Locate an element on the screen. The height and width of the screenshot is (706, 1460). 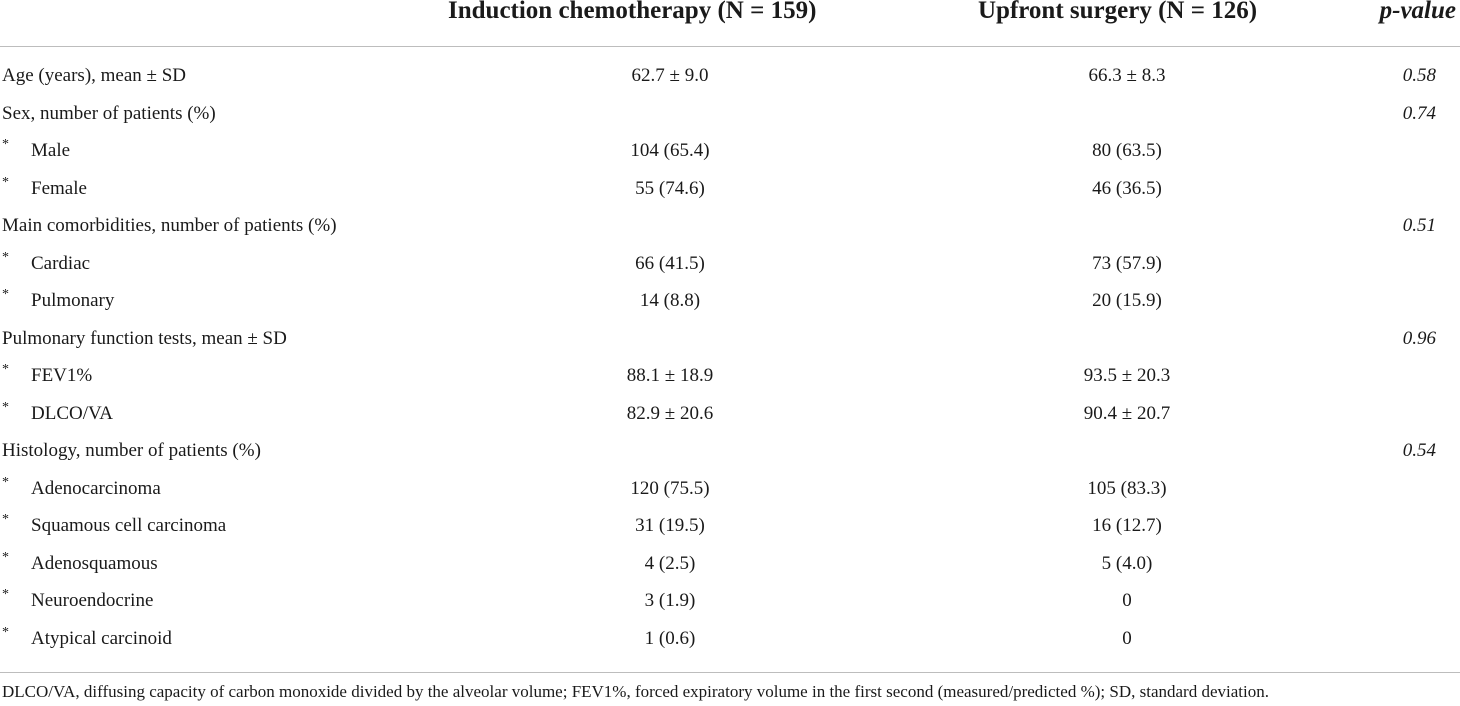
table-row: * Atypical carcinoid 1 (0.6) 0 is located at coordinates (730, 639).